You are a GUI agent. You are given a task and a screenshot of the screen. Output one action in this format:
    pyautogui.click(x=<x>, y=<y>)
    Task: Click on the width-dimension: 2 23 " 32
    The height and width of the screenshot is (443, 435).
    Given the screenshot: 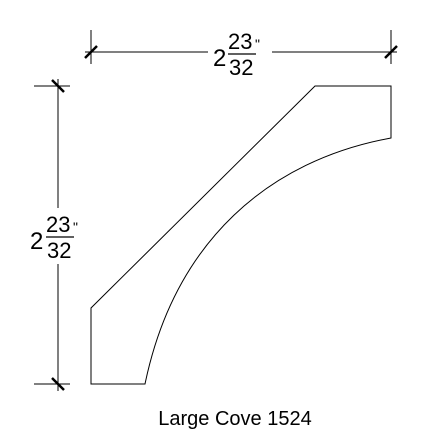 What is the action you would take?
    pyautogui.click(x=241, y=54)
    